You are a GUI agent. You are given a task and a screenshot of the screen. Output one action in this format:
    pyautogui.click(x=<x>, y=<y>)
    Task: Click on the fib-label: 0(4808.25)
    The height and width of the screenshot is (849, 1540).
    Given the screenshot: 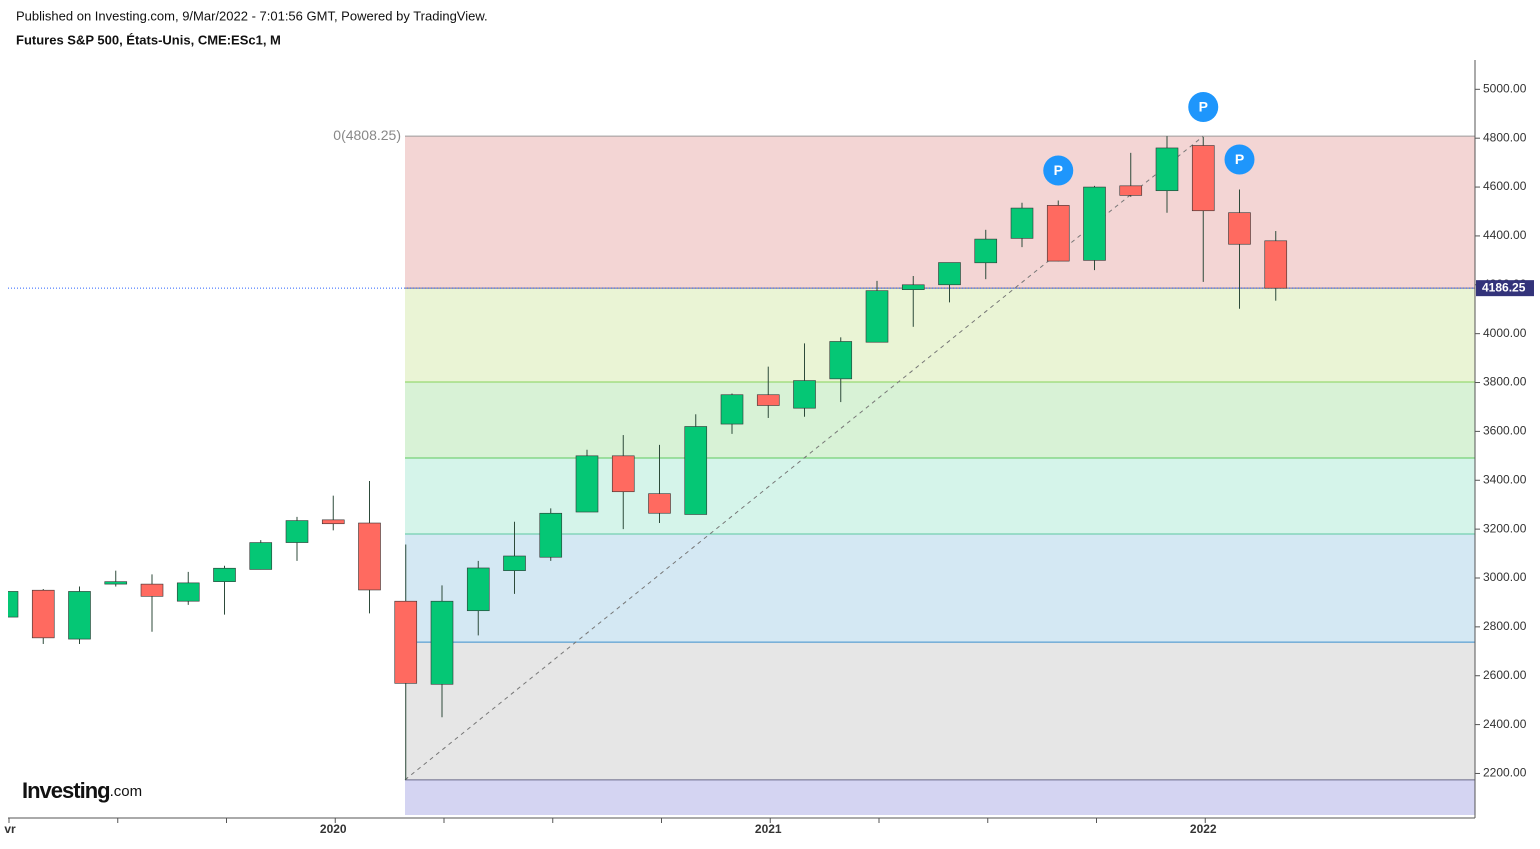 What is the action you would take?
    pyautogui.click(x=367, y=135)
    